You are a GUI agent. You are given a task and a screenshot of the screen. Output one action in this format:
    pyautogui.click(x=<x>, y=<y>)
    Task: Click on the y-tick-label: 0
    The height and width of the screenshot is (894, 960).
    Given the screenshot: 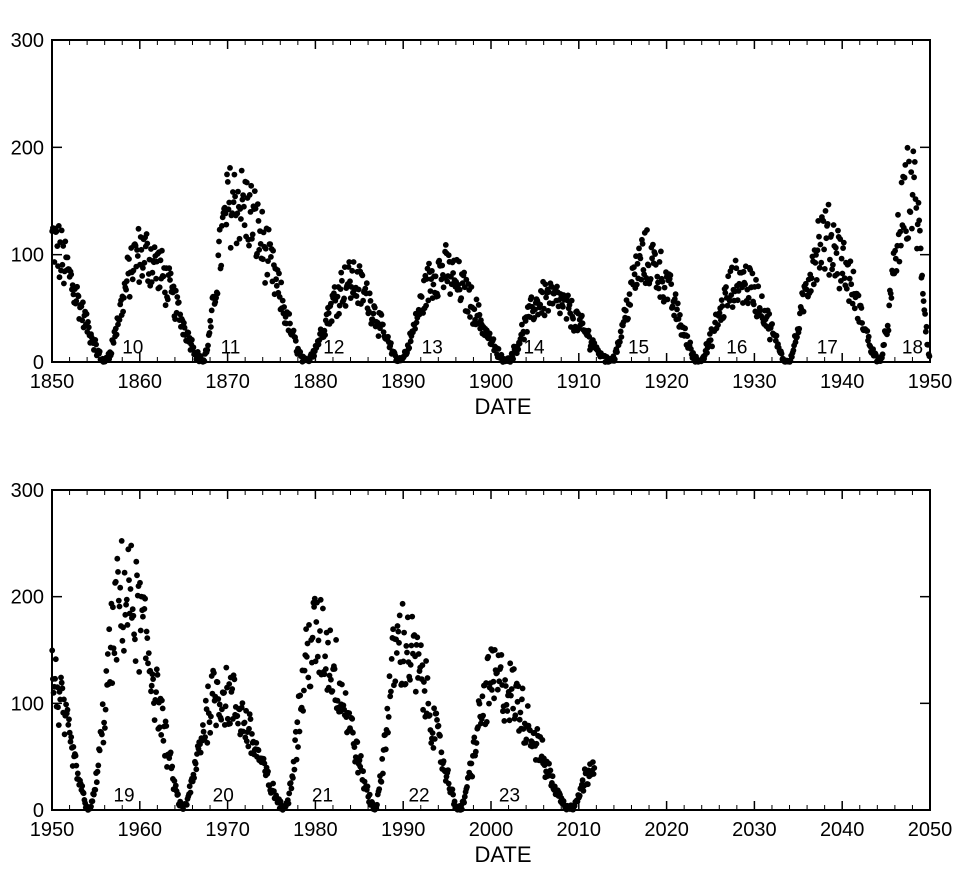 What is the action you would take?
    pyautogui.click(x=38, y=363)
    